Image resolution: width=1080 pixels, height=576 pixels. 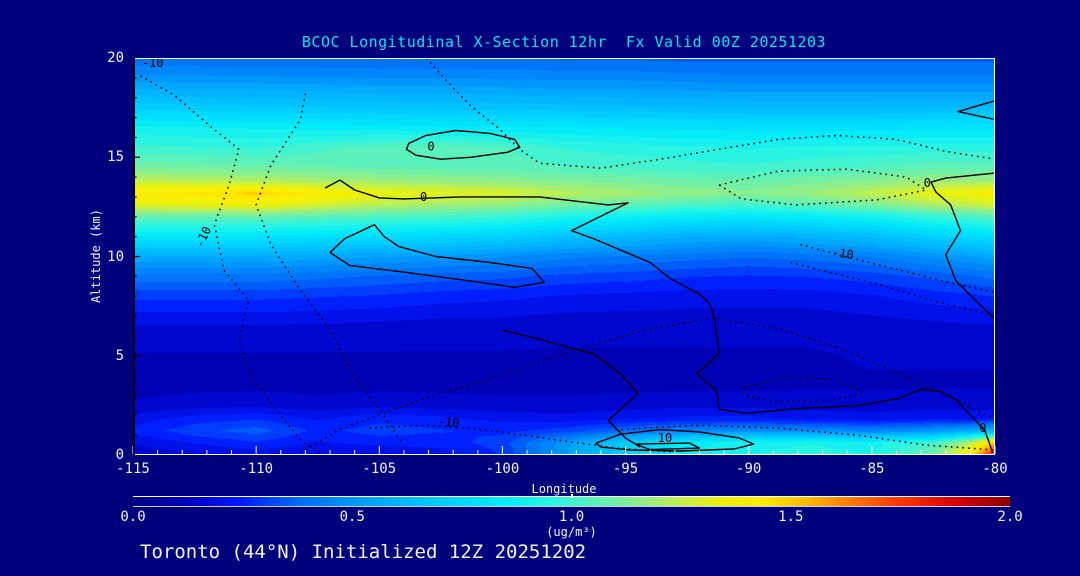 What do you see at coordinates (749, 469) in the screenshot?
I see `x-tick-label: -90` at bounding box center [749, 469].